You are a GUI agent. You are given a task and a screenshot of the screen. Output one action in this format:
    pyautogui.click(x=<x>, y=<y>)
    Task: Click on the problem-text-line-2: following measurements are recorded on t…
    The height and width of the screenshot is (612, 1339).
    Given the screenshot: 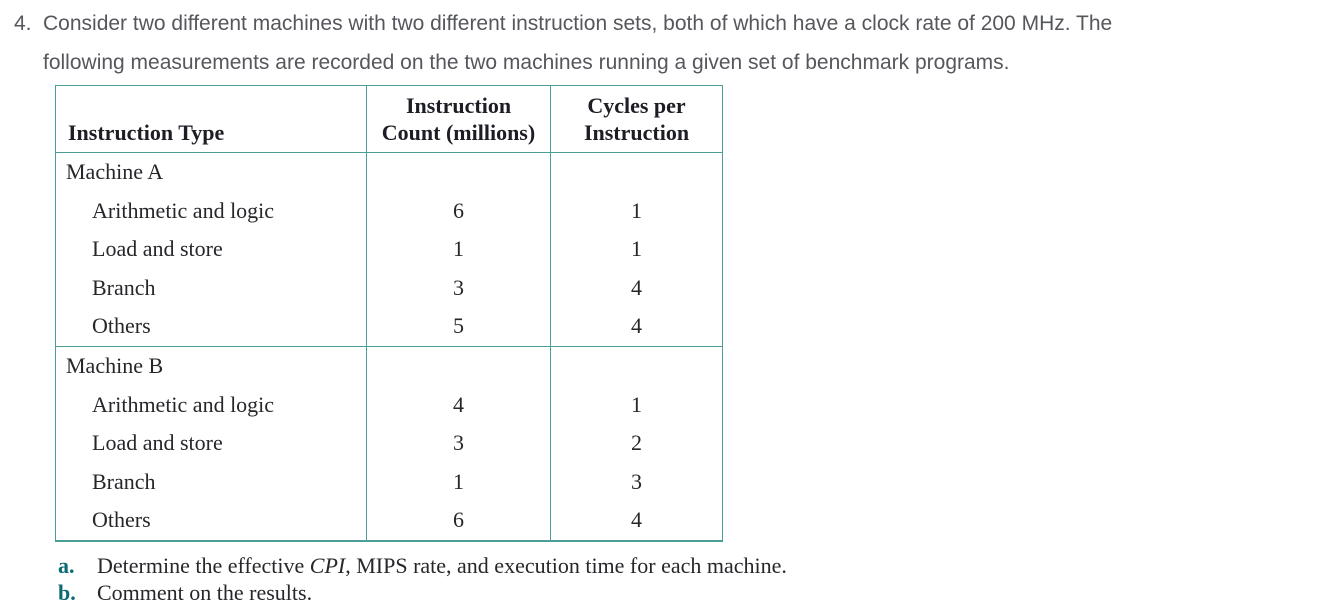 What is the action you would take?
    pyautogui.click(x=526, y=62)
    